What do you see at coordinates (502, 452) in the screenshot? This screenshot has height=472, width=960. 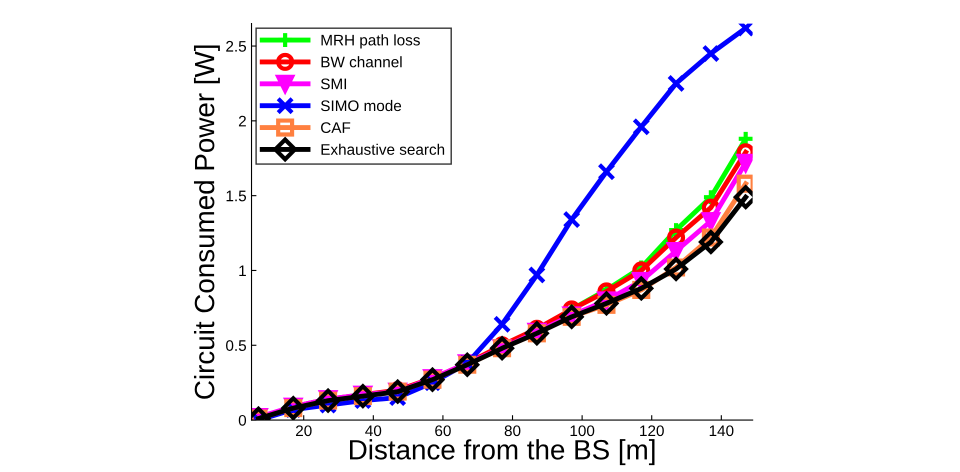 I see `x-axis-title: Distance from the BS [m]` at bounding box center [502, 452].